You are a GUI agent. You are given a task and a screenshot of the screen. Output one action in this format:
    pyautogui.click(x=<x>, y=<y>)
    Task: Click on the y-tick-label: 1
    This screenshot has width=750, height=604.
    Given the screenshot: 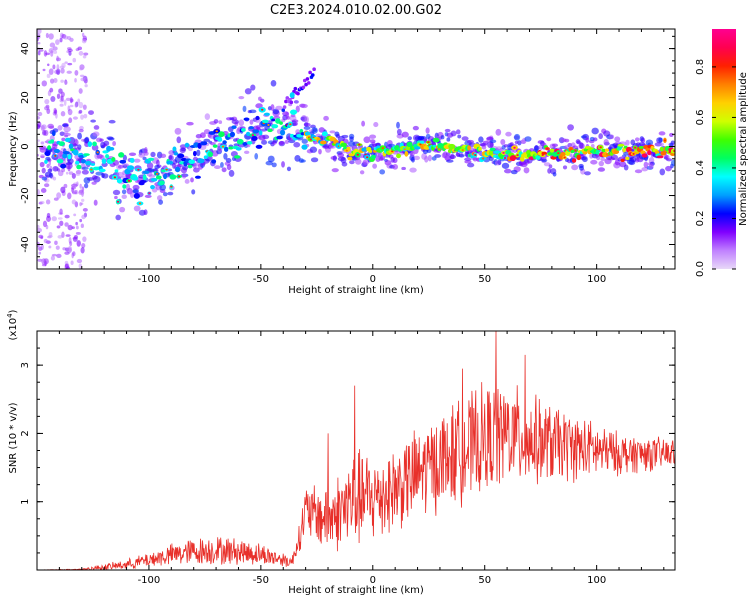 What is the action you would take?
    pyautogui.click(x=25, y=502)
    